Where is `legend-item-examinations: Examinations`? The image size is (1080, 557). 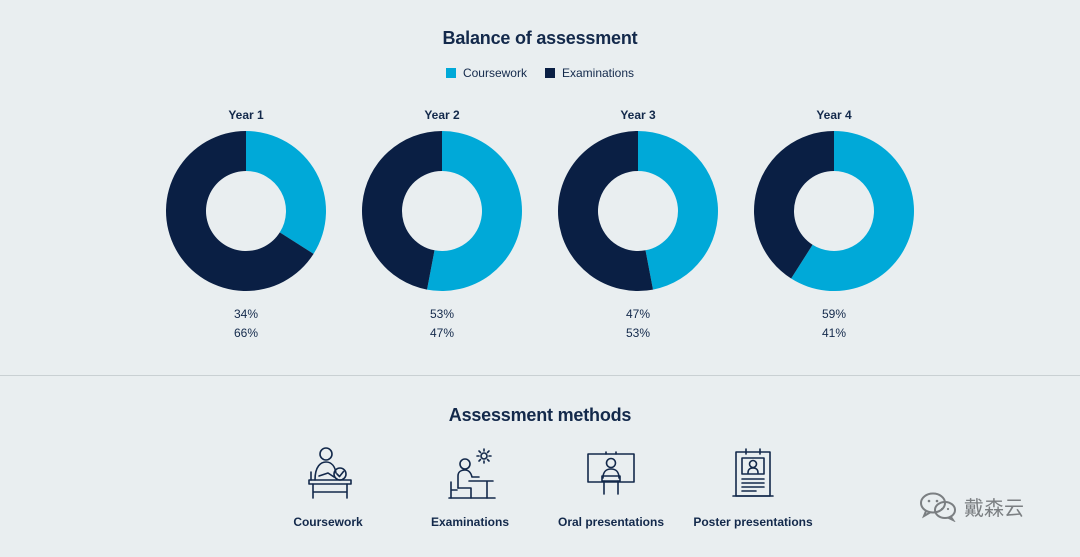 legend-item-examinations: Examinations is located at coordinates (589, 73).